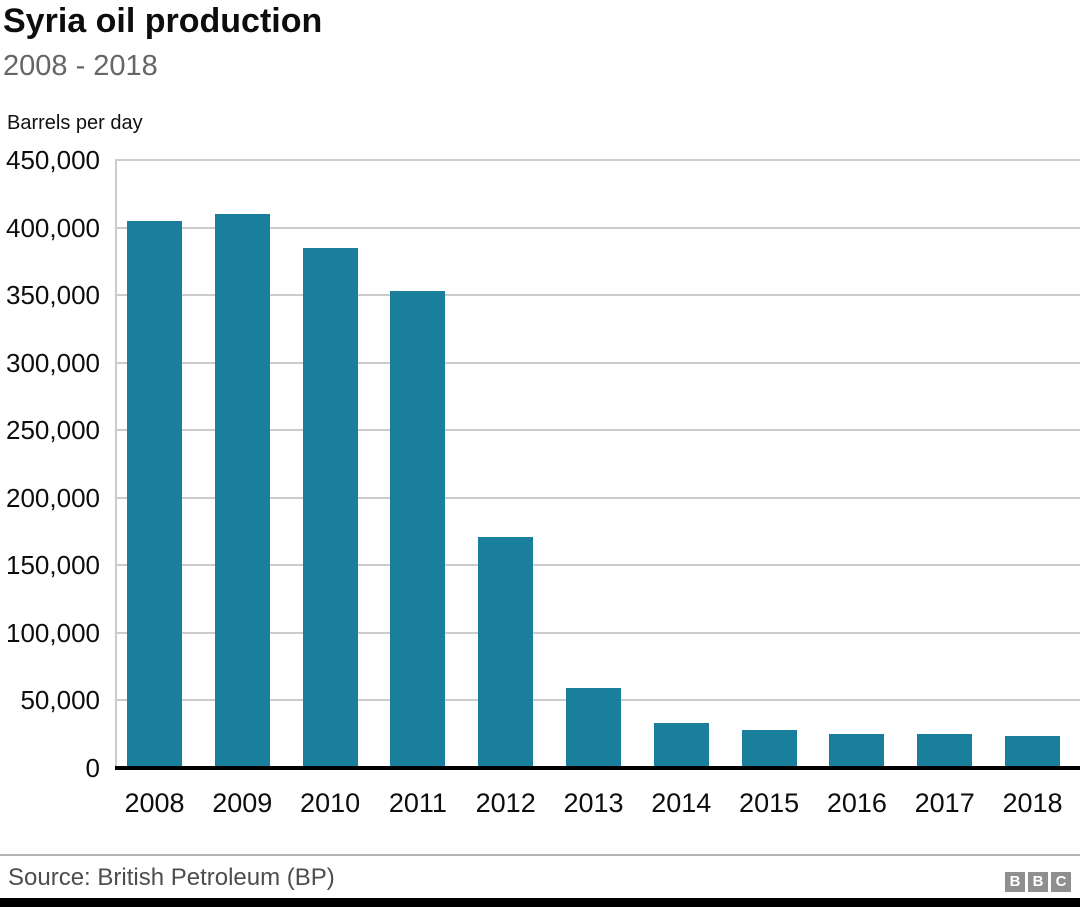  I want to click on page-title: Syria oil production, so click(163, 21).